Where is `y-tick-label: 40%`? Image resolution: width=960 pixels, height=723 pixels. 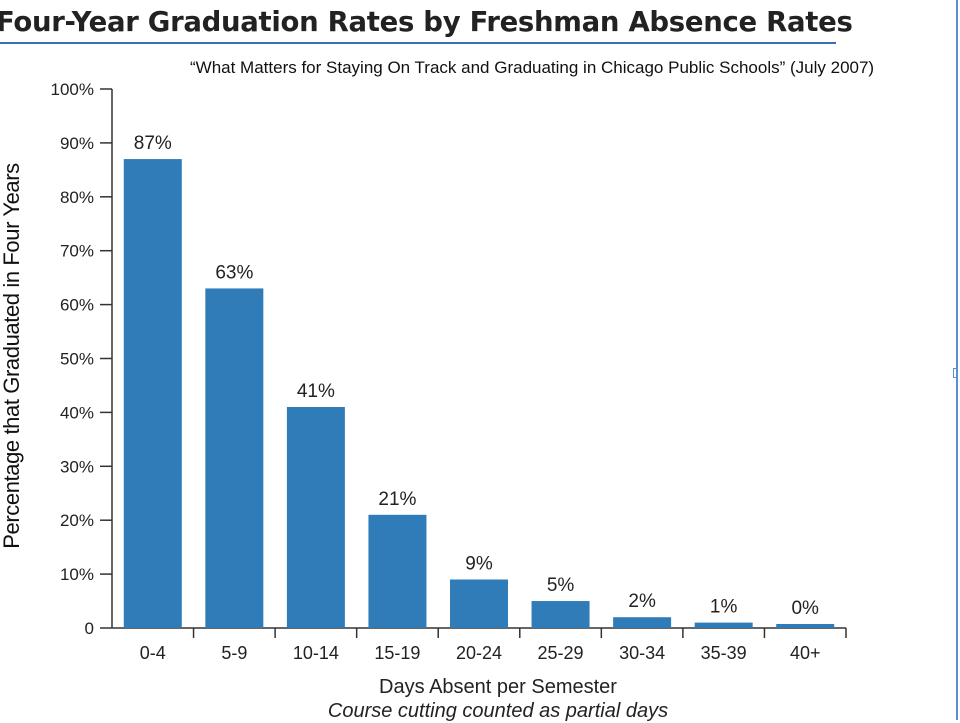 y-tick-label: 40% is located at coordinates (77, 412).